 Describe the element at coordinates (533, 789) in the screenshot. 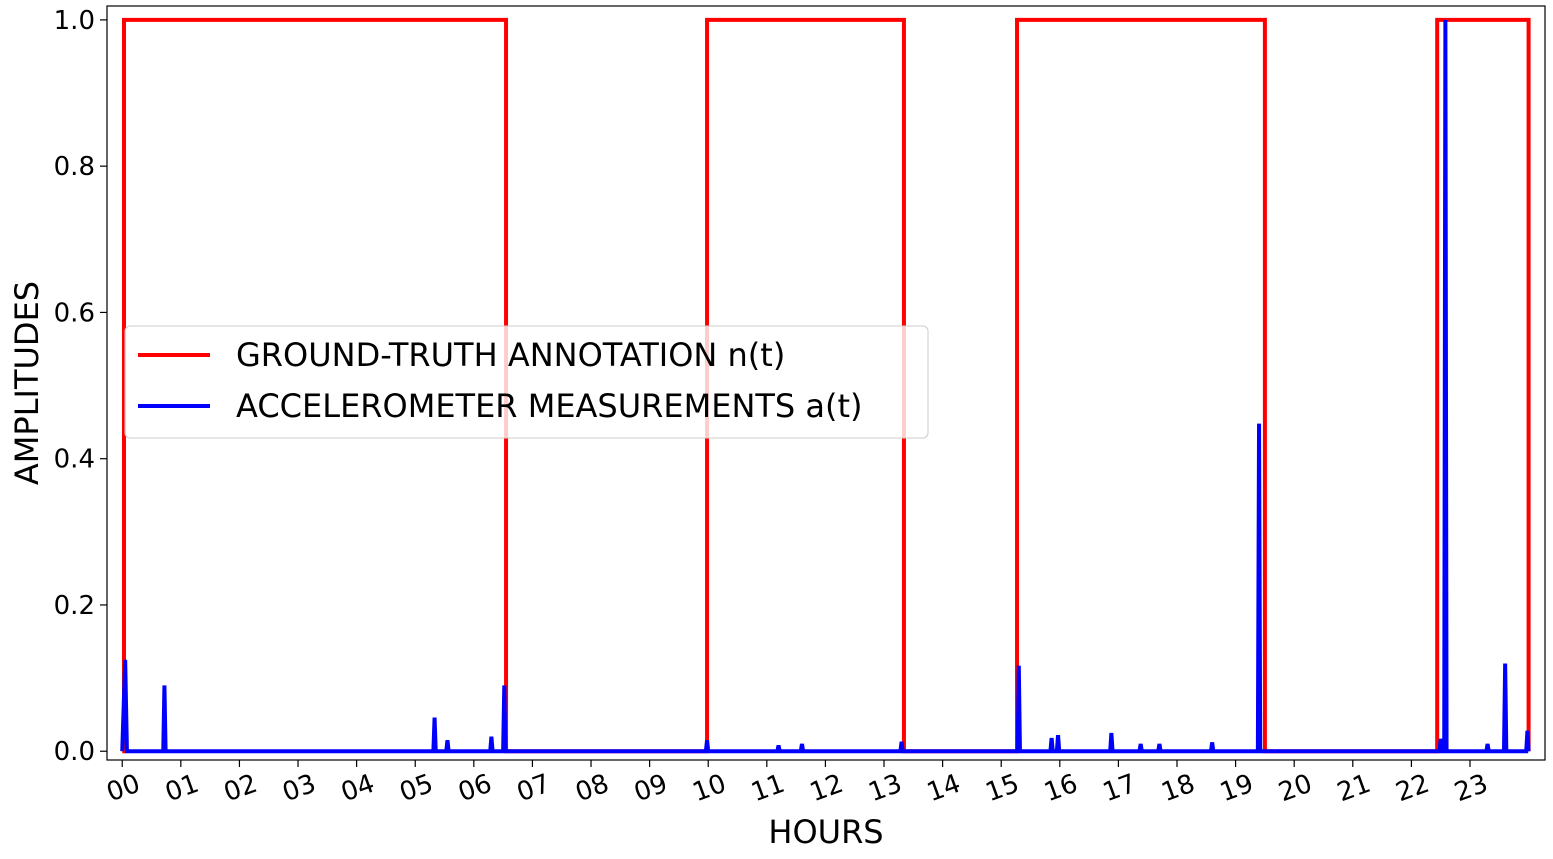

I see `x-tick-label: 07` at that location.